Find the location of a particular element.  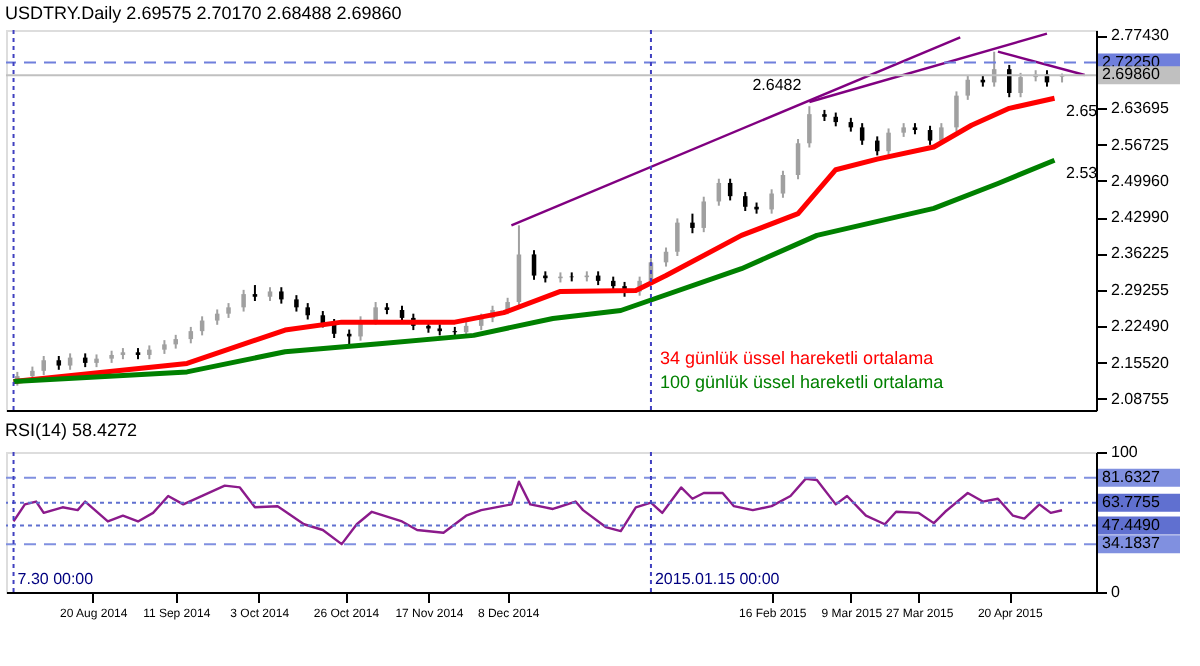

y-tick-label: 2.42990 is located at coordinates (1140, 217).